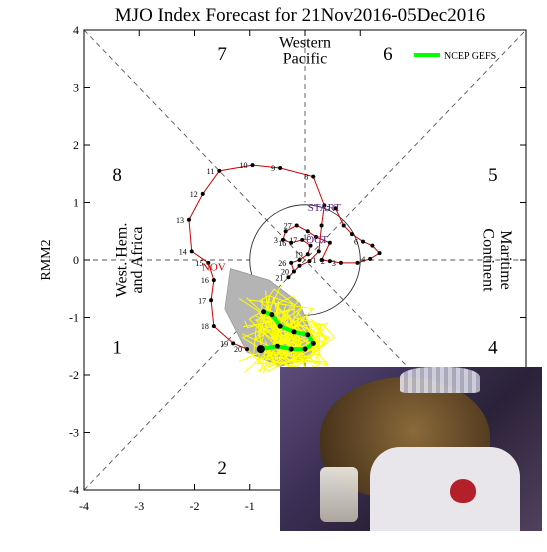 The width and height of the screenshot is (547, 552). Describe the element at coordinates (445, 489) in the screenshot. I see `t-shirt` at that location.